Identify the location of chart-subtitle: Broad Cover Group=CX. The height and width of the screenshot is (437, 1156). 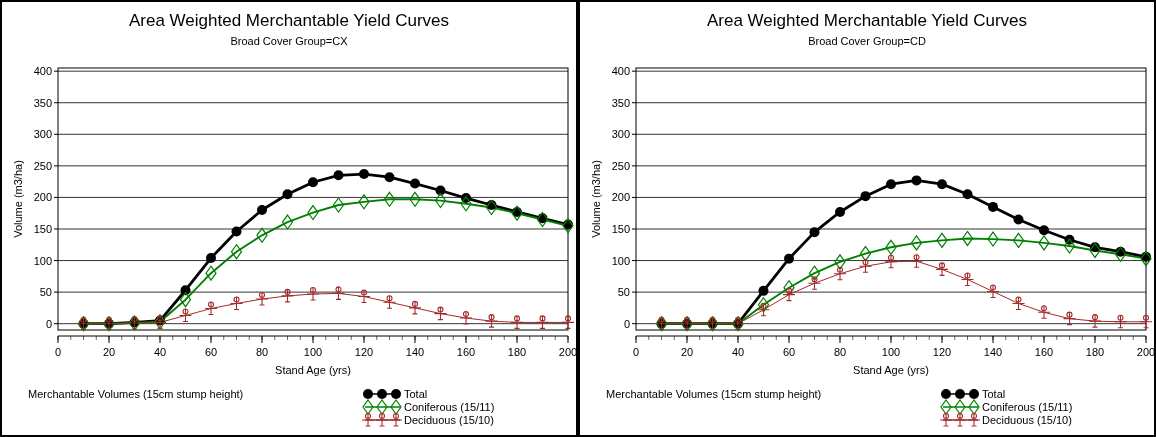
(289, 41).